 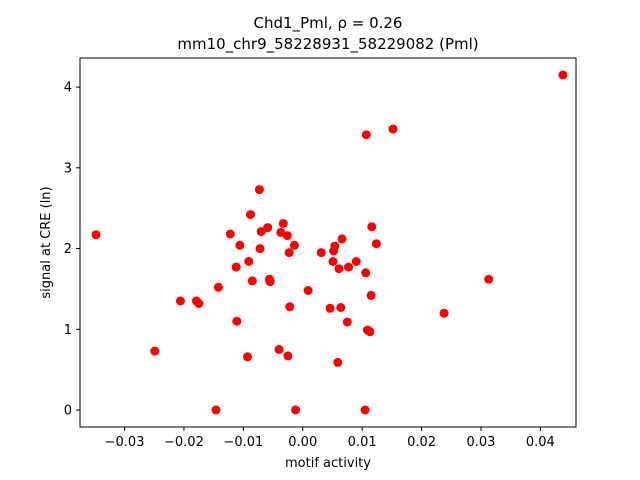 I want to click on x-tick-label: 0.01, so click(x=362, y=442).